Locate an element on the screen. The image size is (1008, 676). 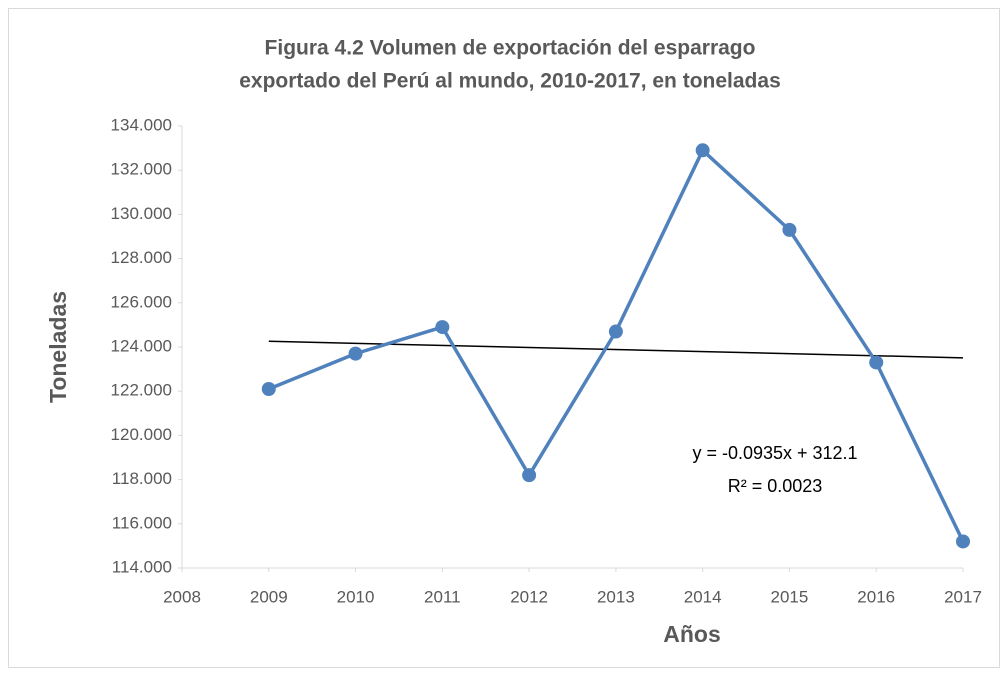
x-tick-label: 2013 is located at coordinates (616, 596).